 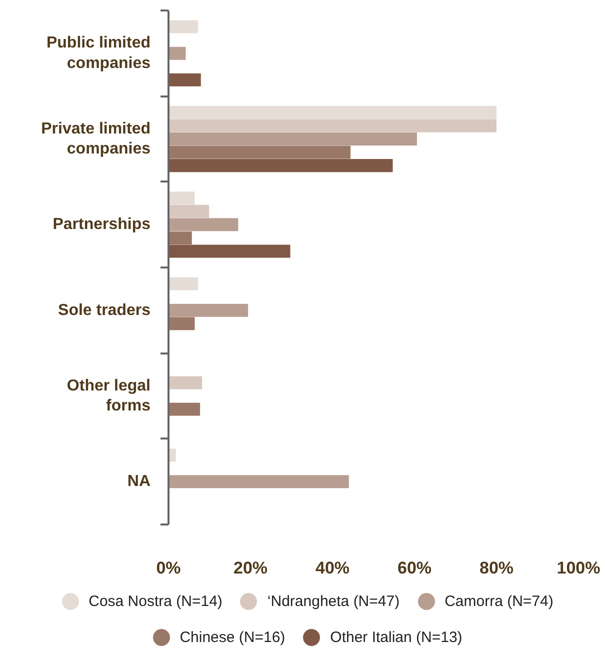 I want to click on x-tick-label: 0%, so click(x=168, y=568).